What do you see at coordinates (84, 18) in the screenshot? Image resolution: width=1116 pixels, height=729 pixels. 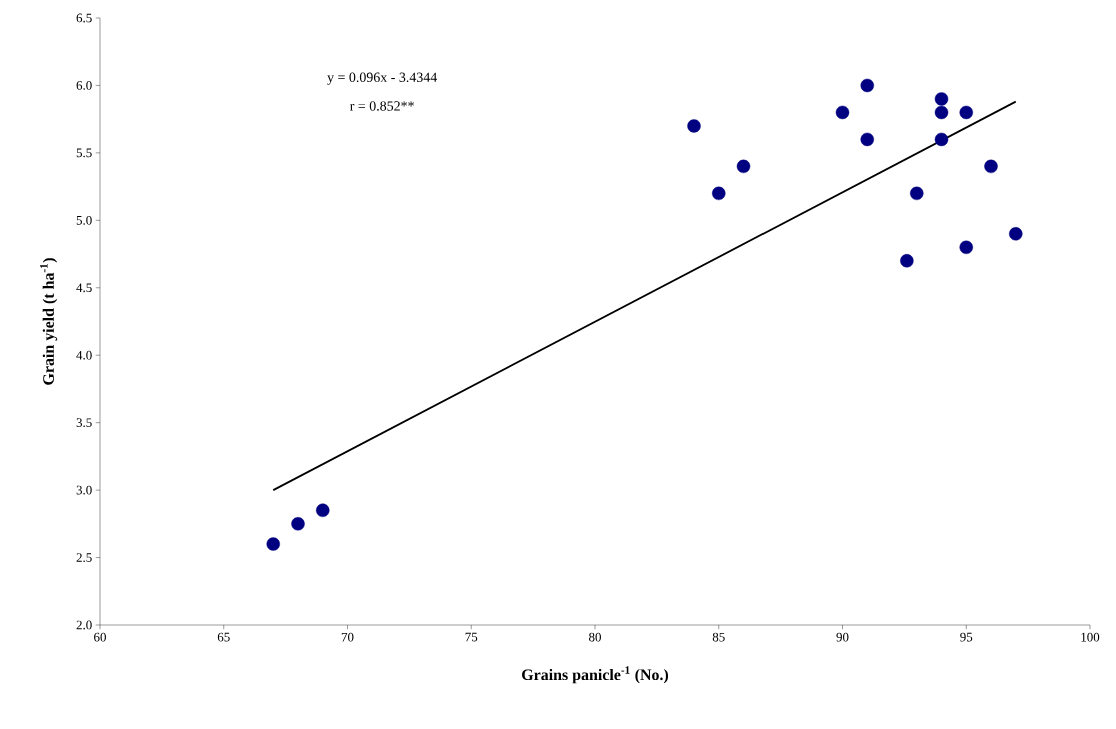 I see `y-tick-label: 6.5` at bounding box center [84, 18].